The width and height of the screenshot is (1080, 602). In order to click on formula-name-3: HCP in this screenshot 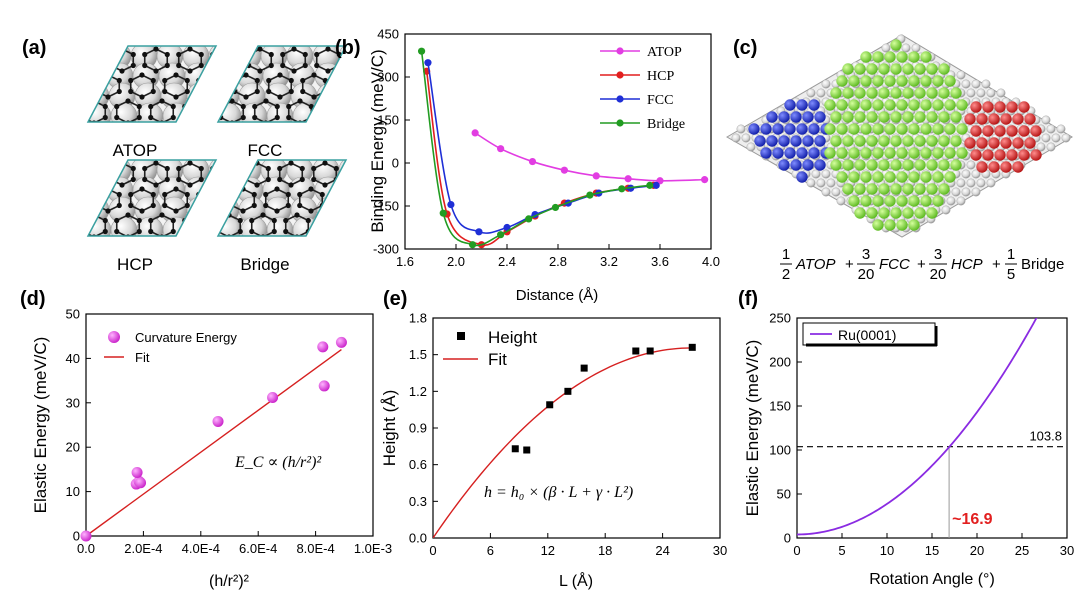, I will do `click(967, 264)`.